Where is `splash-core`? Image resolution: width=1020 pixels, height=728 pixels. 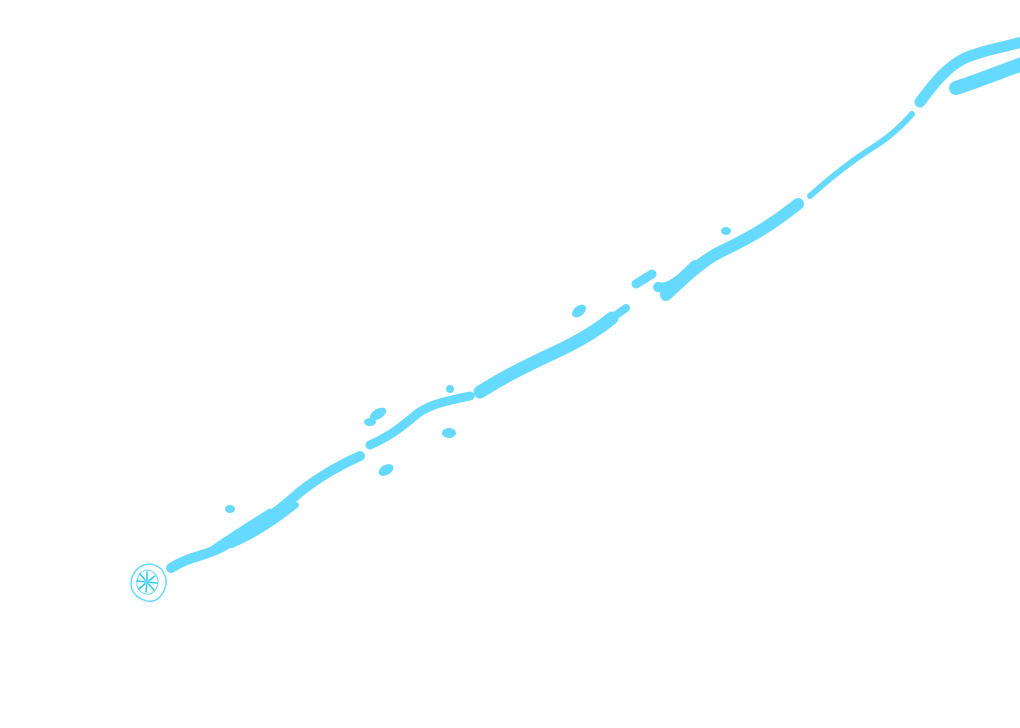 splash-core is located at coordinates (147, 582).